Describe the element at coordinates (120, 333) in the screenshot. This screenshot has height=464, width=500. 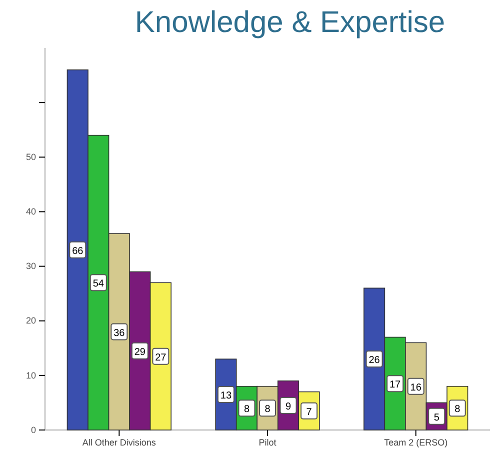
I see `data-label: 36` at that location.